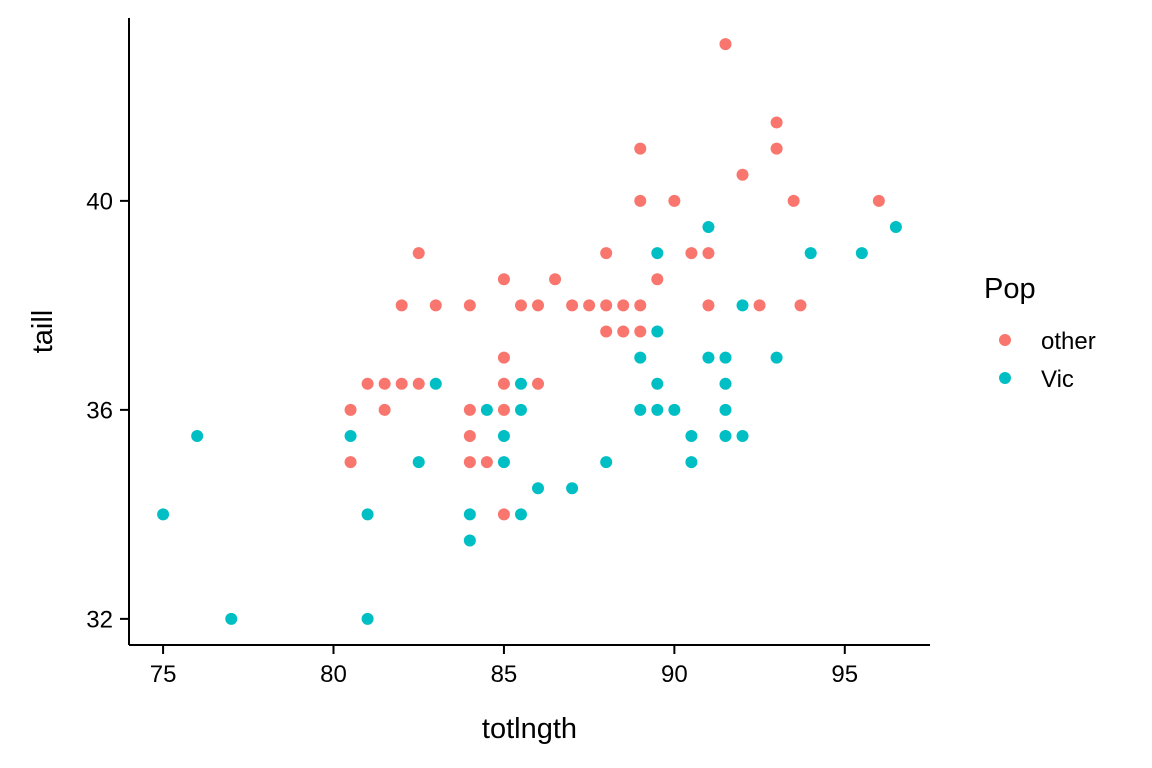  I want to click on y-tick-label: 32, so click(99, 619).